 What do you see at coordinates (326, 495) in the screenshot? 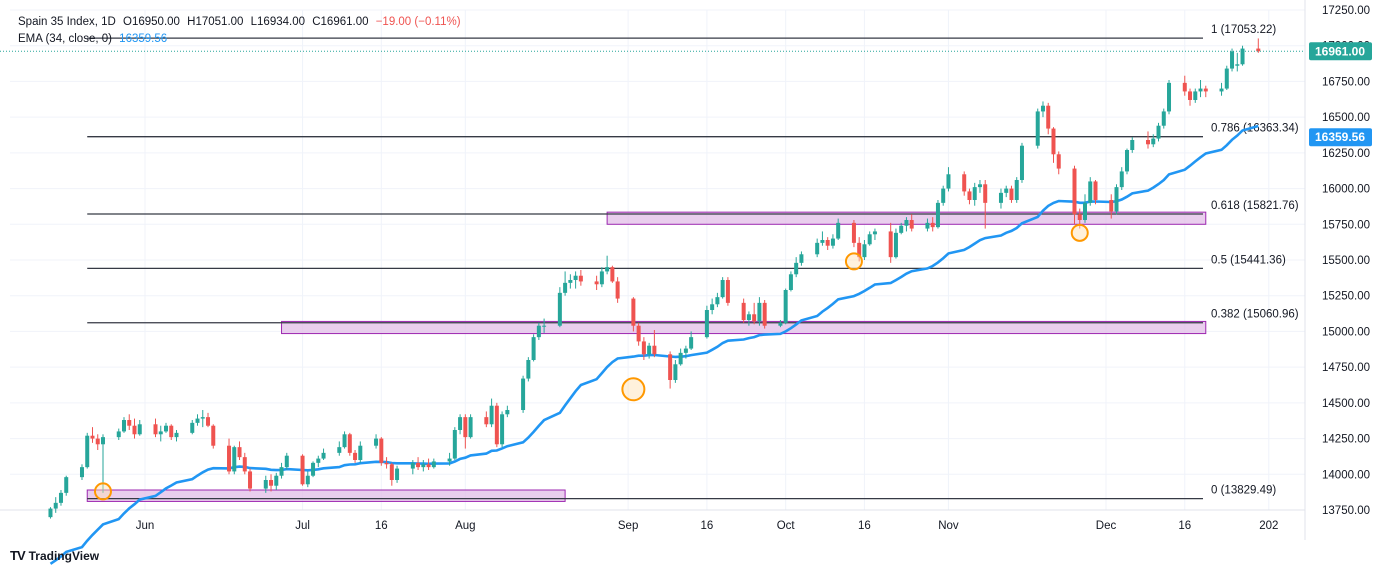
I see `support-zone` at bounding box center [326, 495].